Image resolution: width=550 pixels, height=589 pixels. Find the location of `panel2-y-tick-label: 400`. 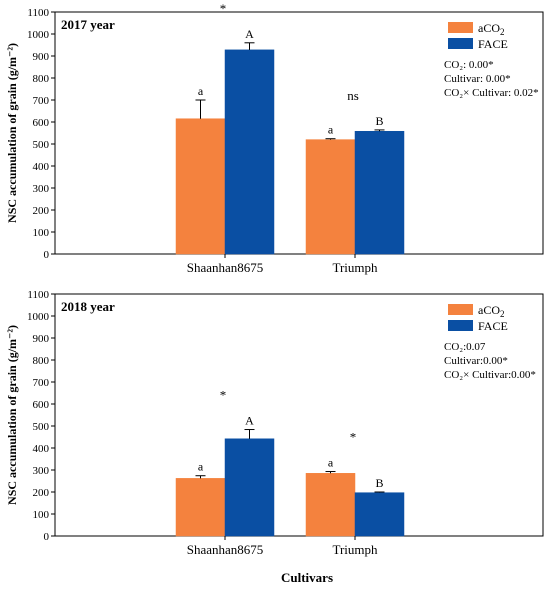

panel2-y-tick-label: 400 is located at coordinates (41, 449).